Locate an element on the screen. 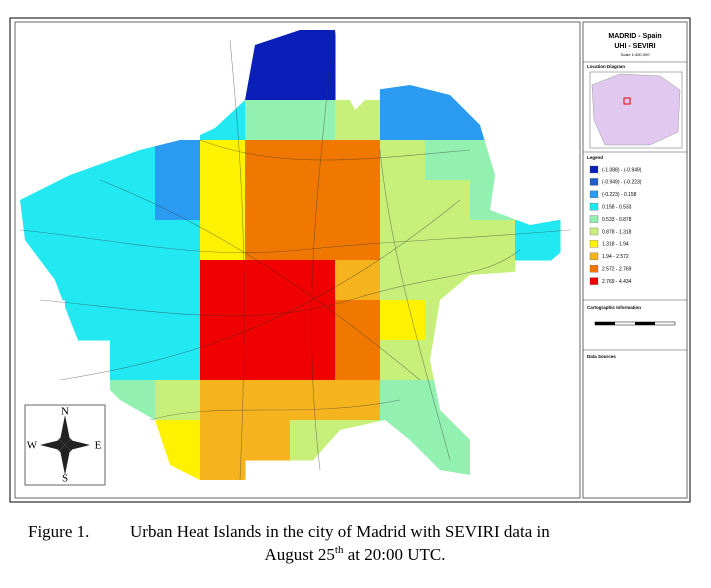 The image size is (711, 588). cartographic-label: Cartographic Information is located at coordinates (614, 307).